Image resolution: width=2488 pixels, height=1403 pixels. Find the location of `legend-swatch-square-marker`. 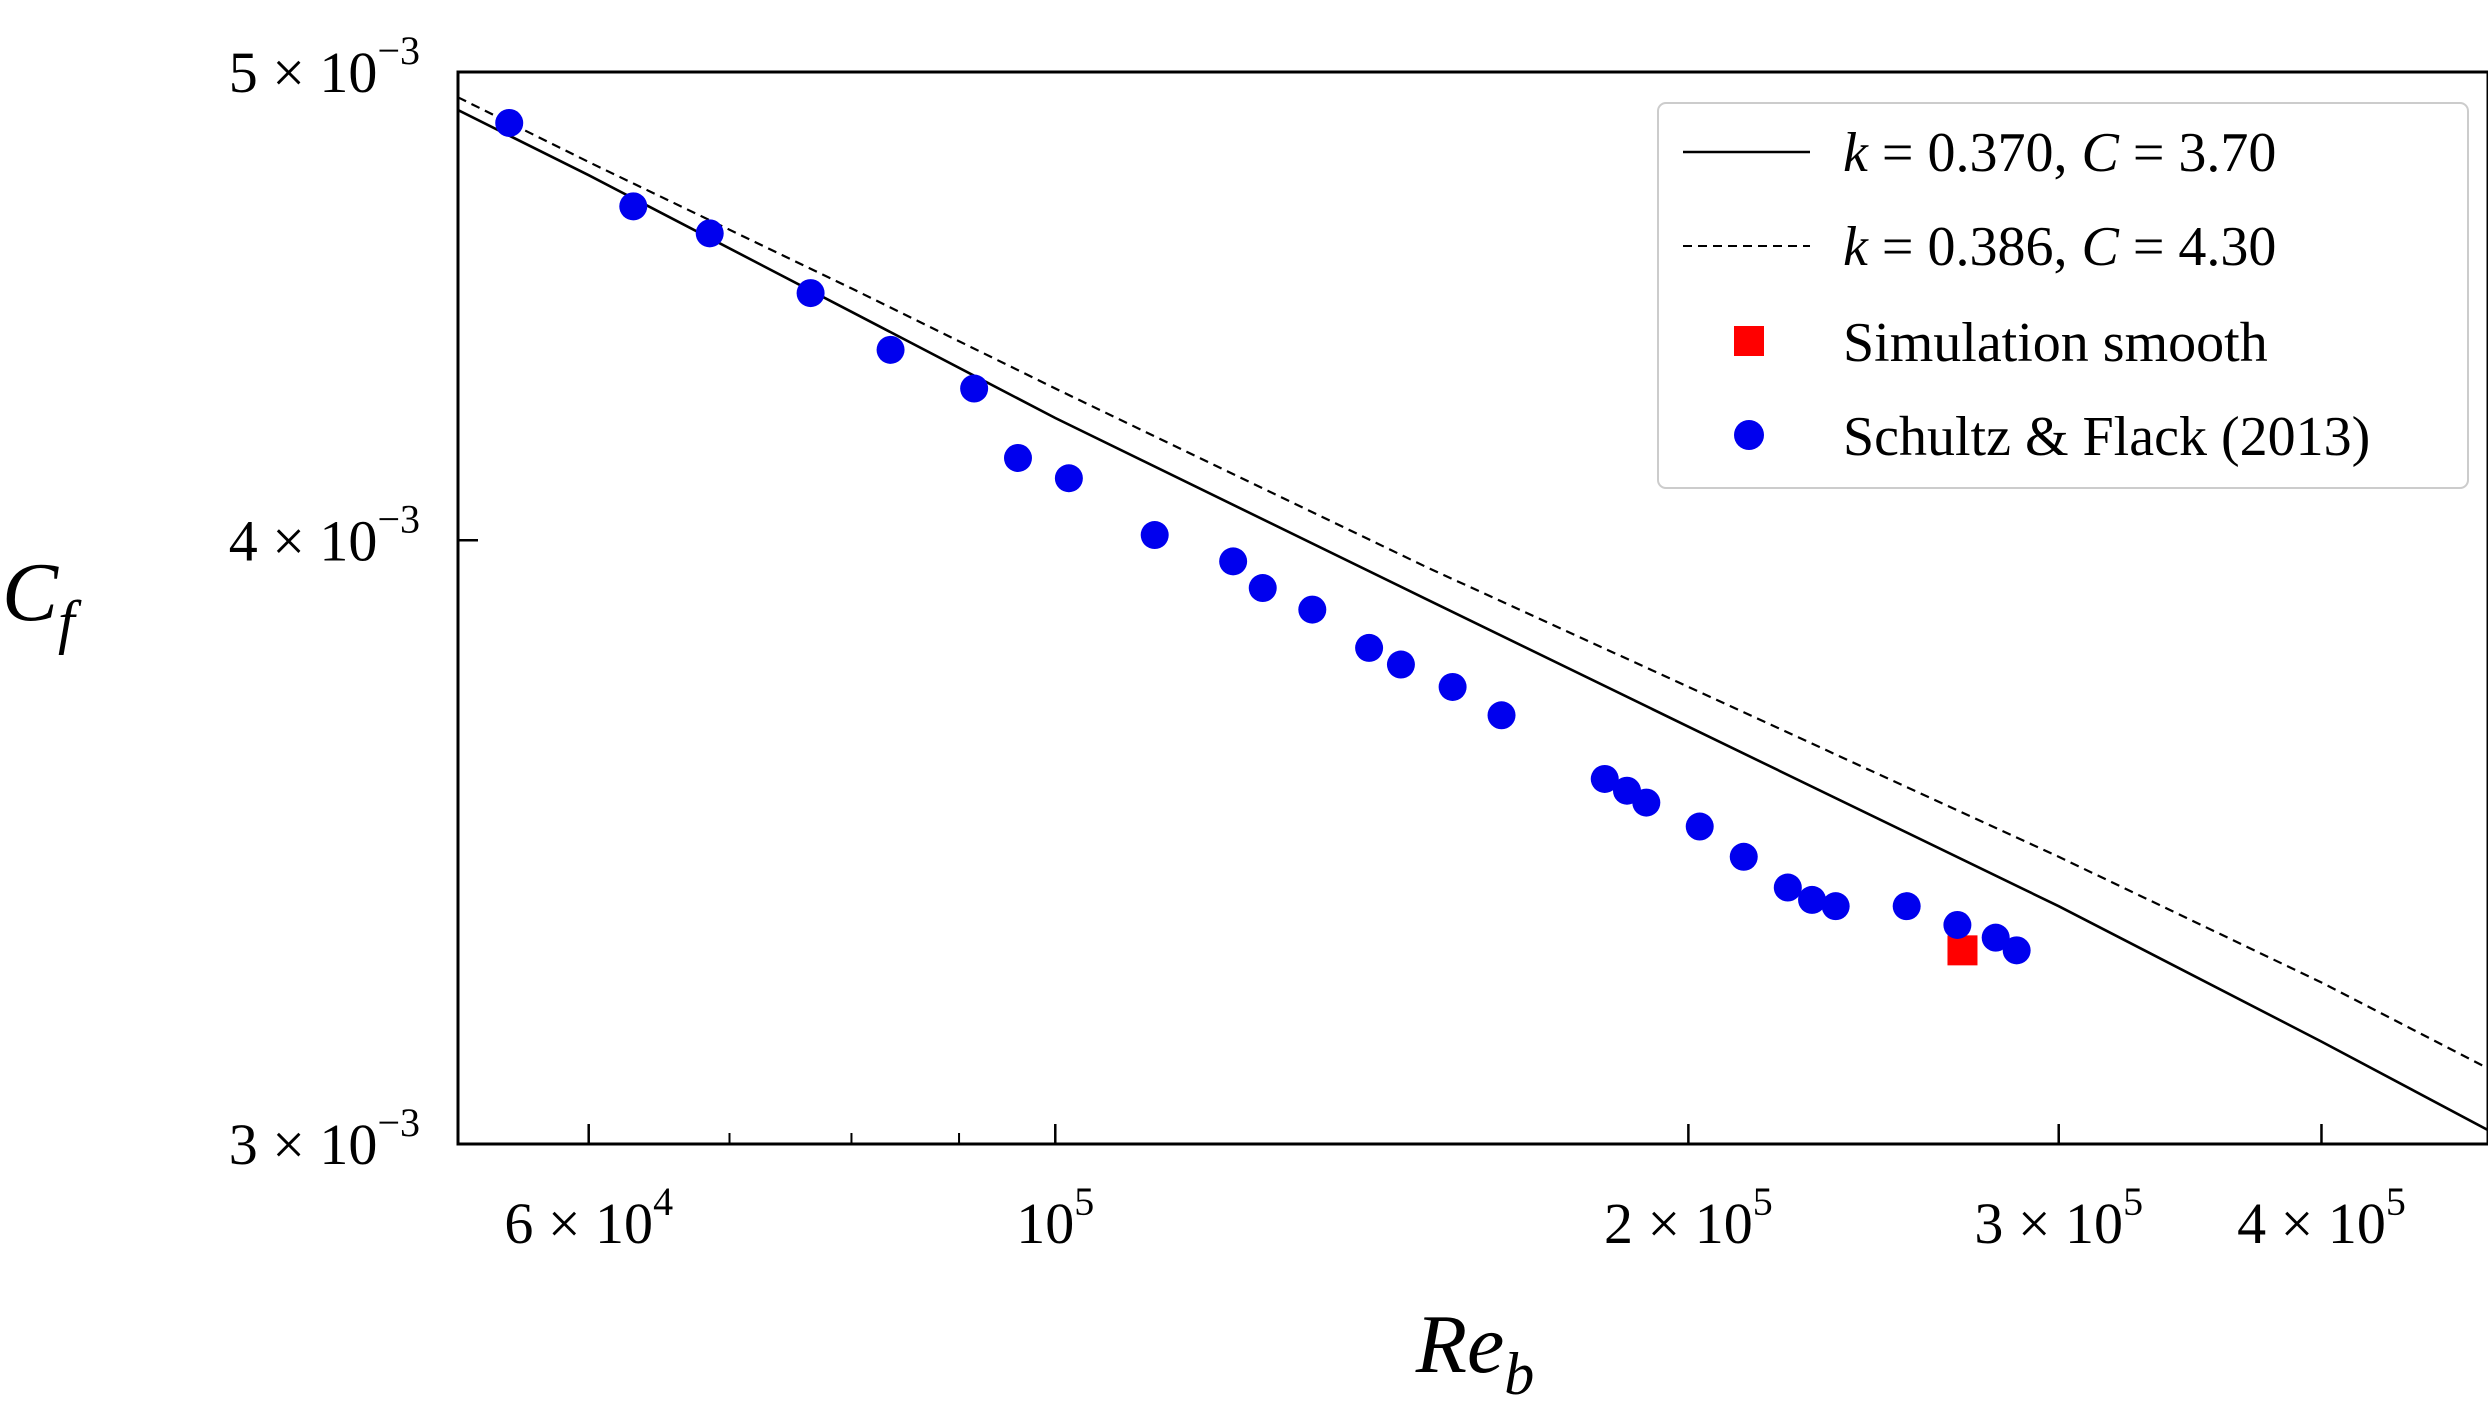

legend-swatch-square-marker is located at coordinates (1749, 341).